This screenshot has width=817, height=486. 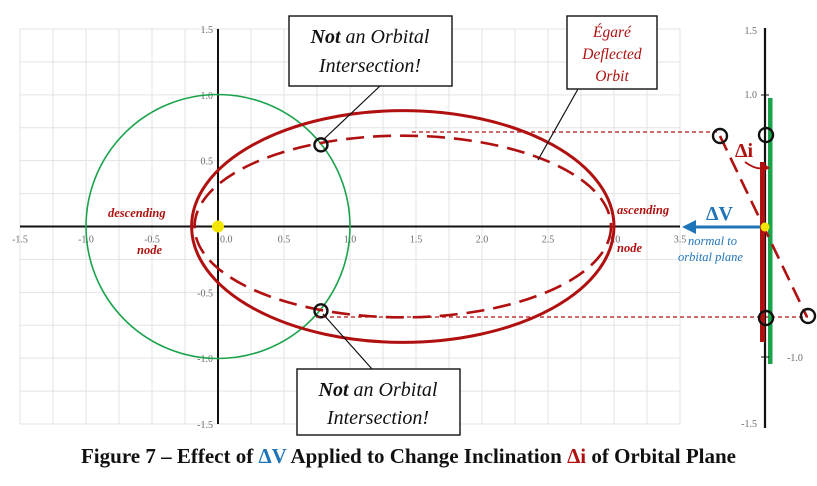 I want to click on side-tick-neg-1-5: -1.5, so click(x=749, y=424).